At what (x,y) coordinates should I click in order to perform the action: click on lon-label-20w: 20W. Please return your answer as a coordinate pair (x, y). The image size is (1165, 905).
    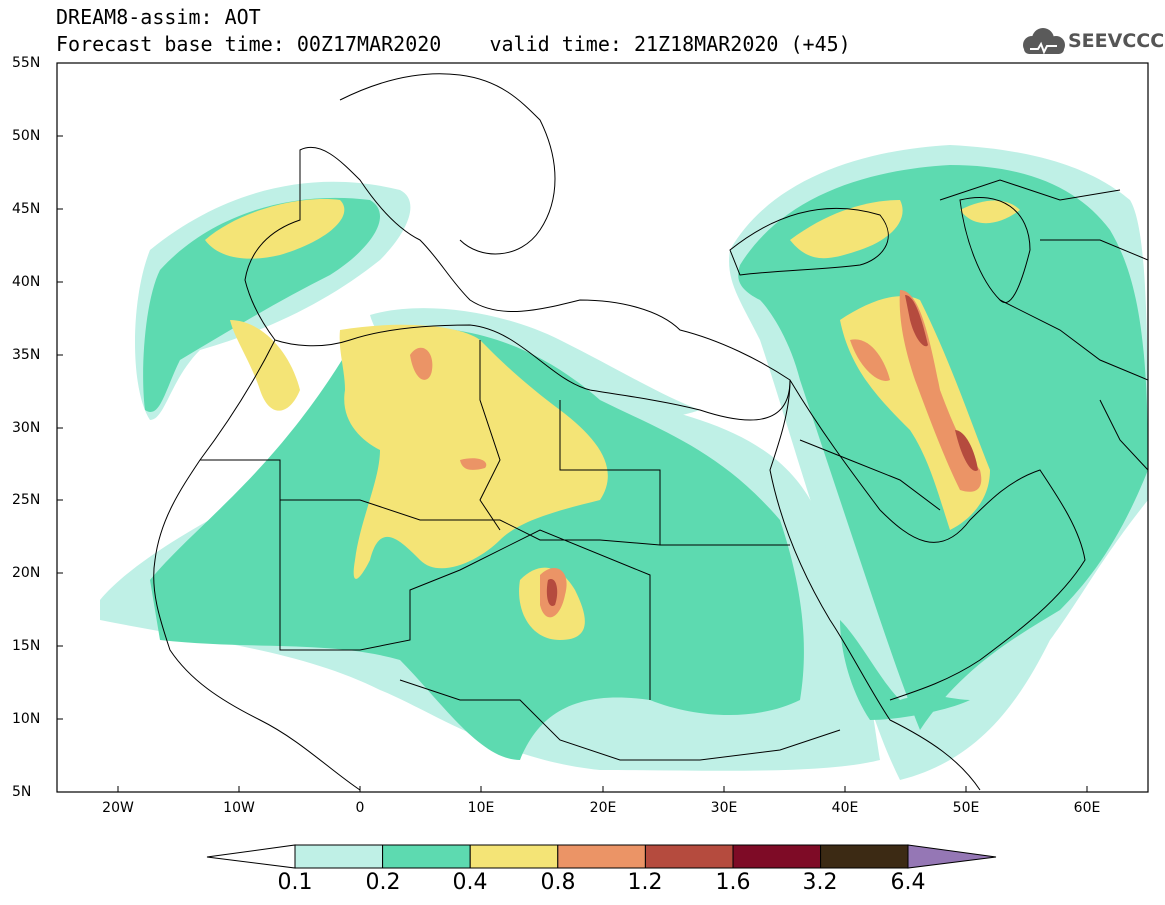
    Looking at the image, I should click on (118, 808).